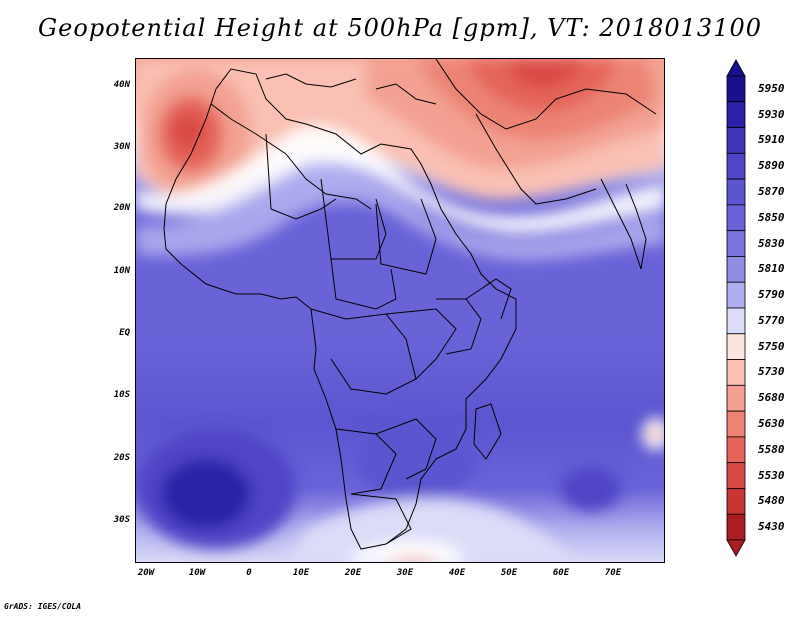 The image size is (800, 618). What do you see at coordinates (405, 573) in the screenshot?
I see `lon-label: 30E` at bounding box center [405, 573].